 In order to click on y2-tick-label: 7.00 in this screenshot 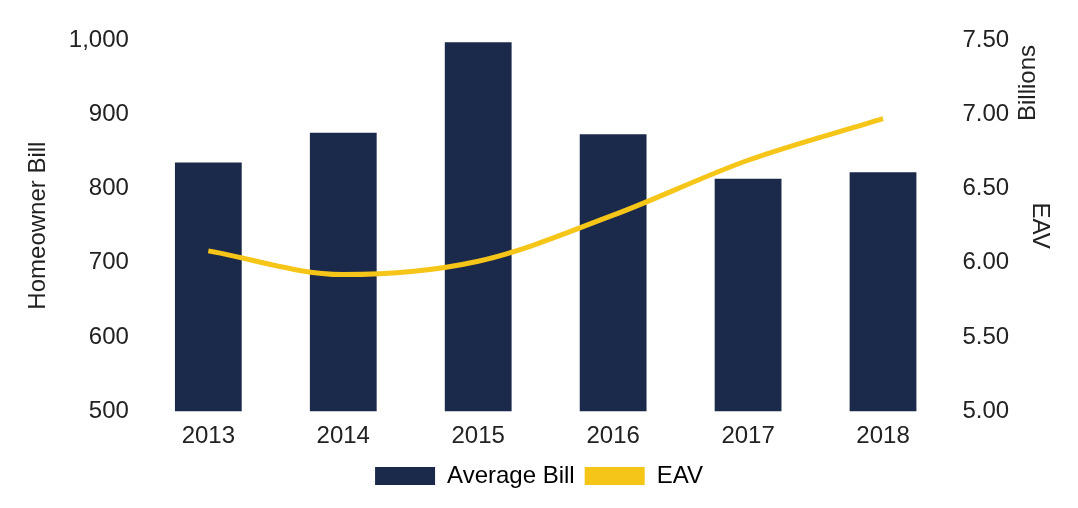, I will do `click(986, 112)`.